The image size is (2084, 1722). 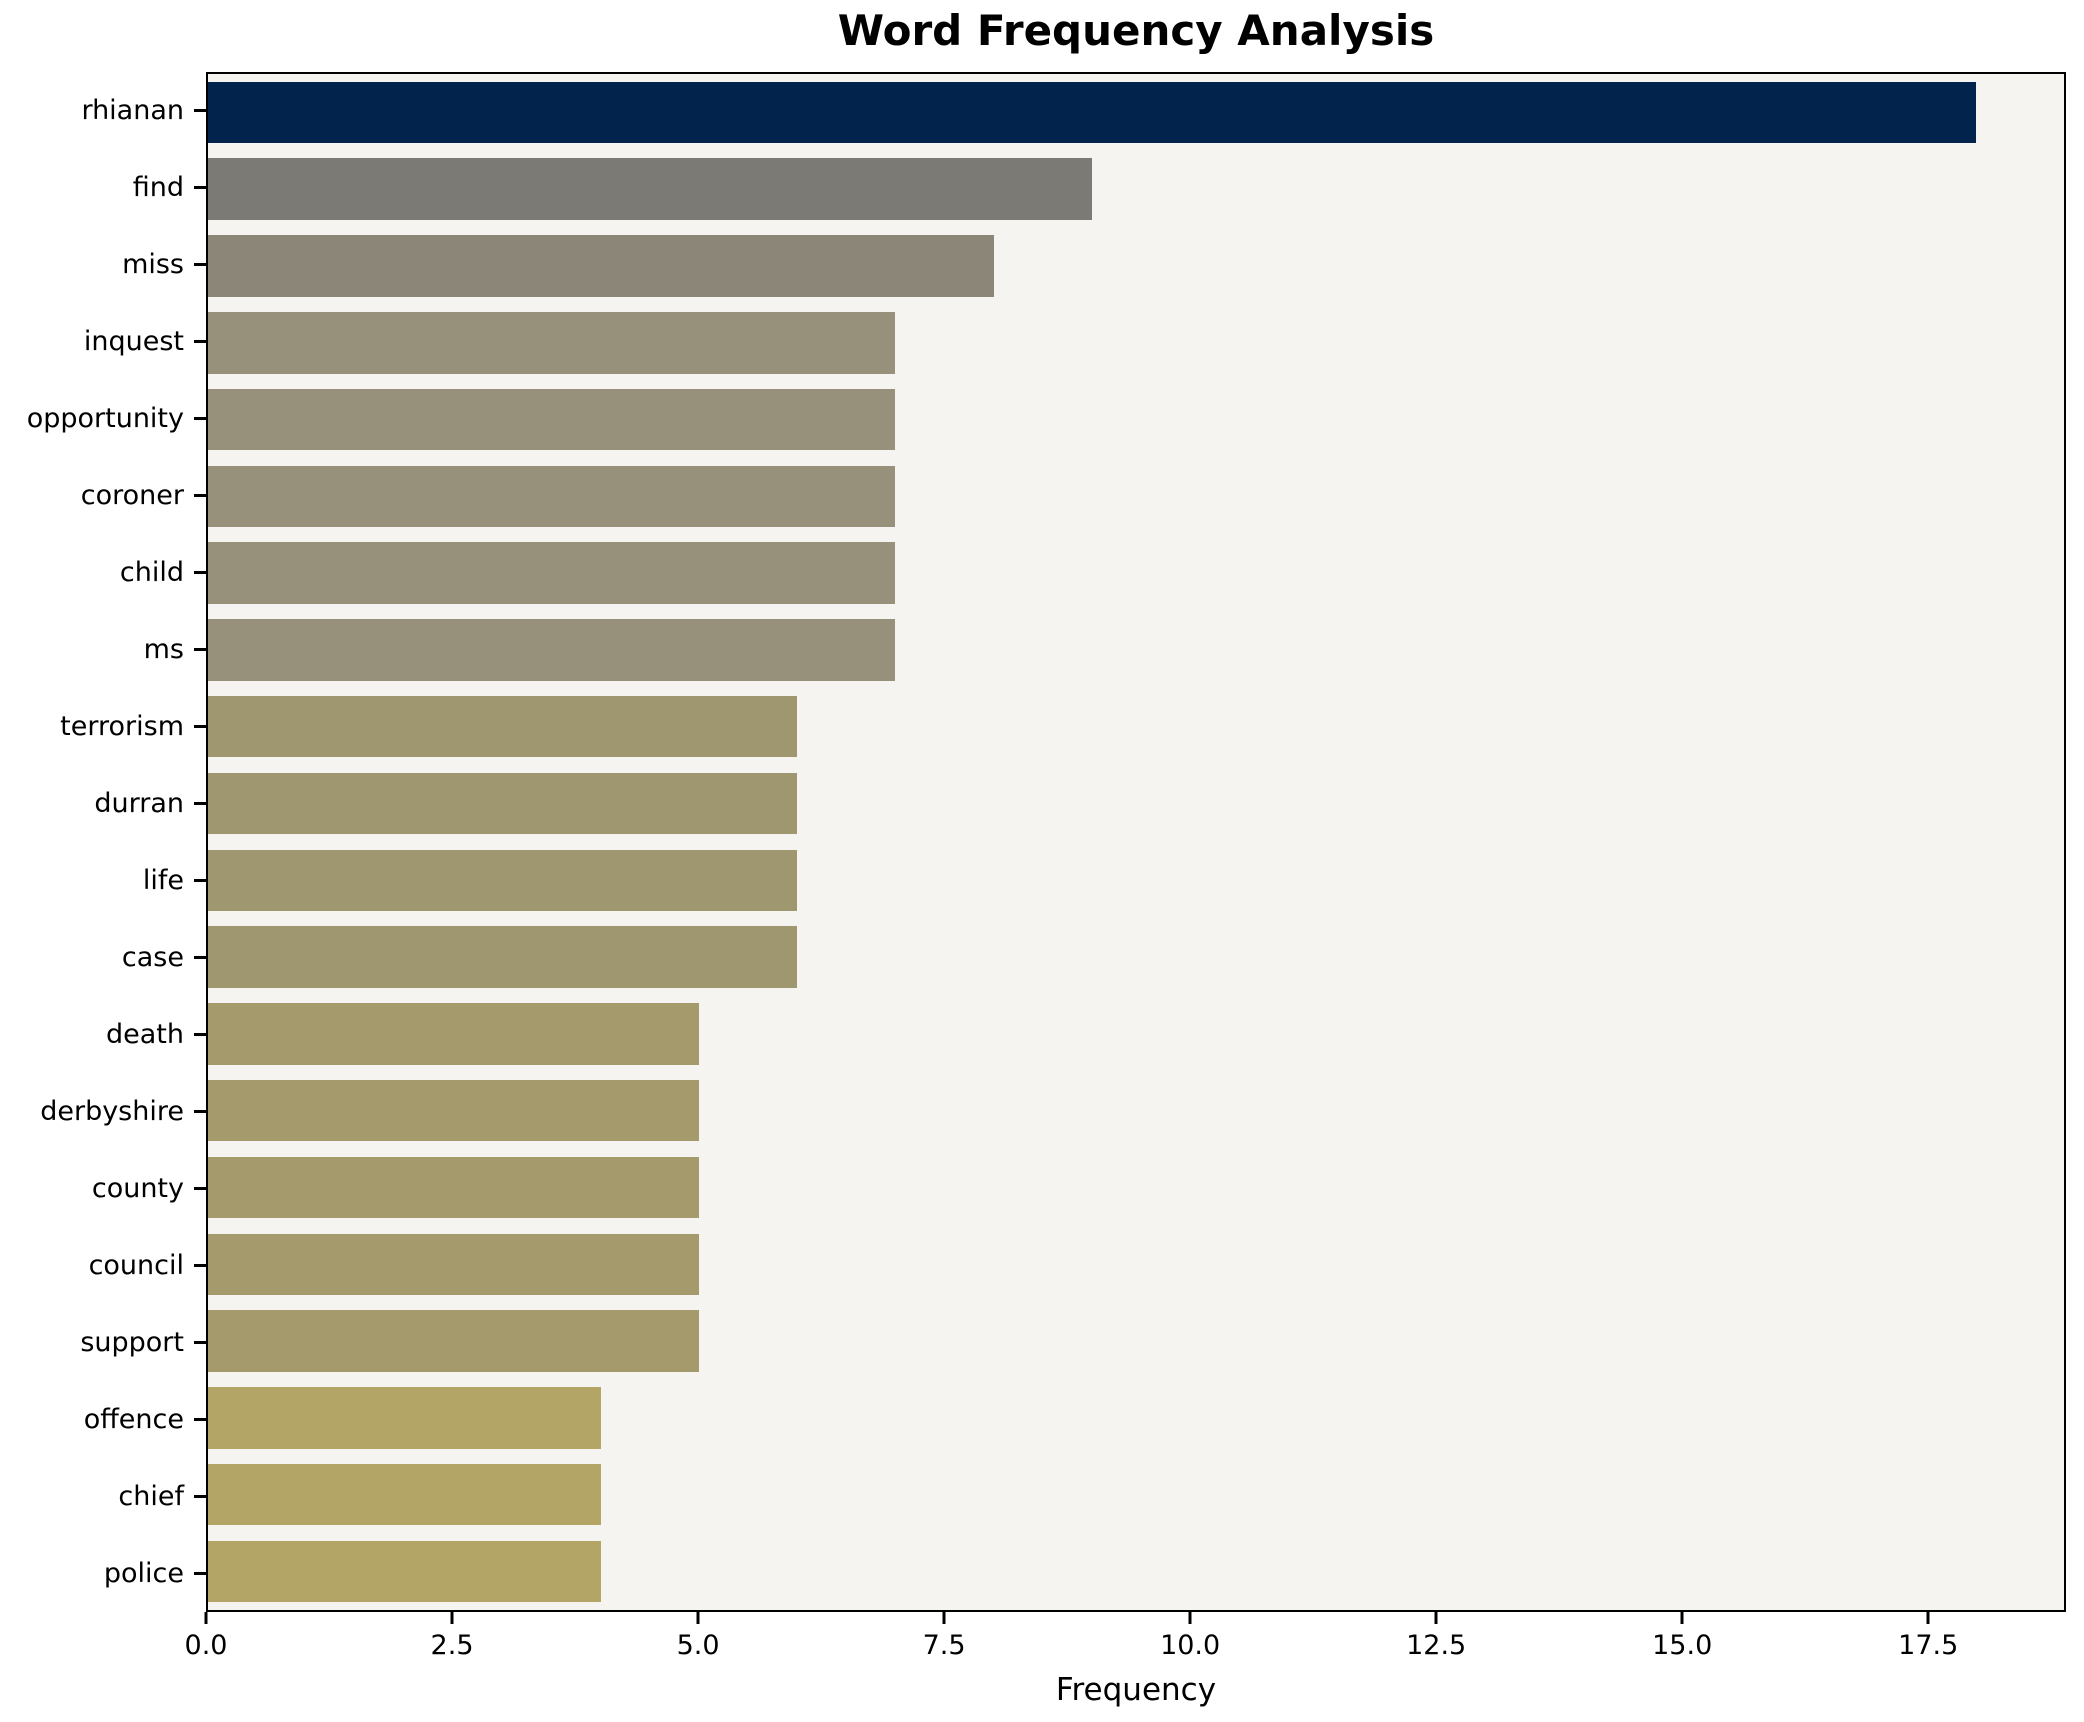 What do you see at coordinates (404, 1418) in the screenshot?
I see `bar-offence` at bounding box center [404, 1418].